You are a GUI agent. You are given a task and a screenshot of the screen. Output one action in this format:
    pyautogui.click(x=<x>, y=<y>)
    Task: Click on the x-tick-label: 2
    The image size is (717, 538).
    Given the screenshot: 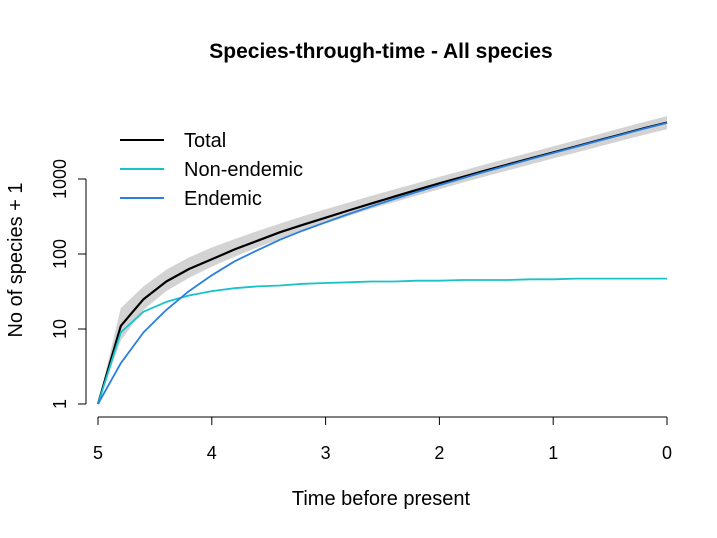 What is the action you would take?
    pyautogui.click(x=439, y=453)
    